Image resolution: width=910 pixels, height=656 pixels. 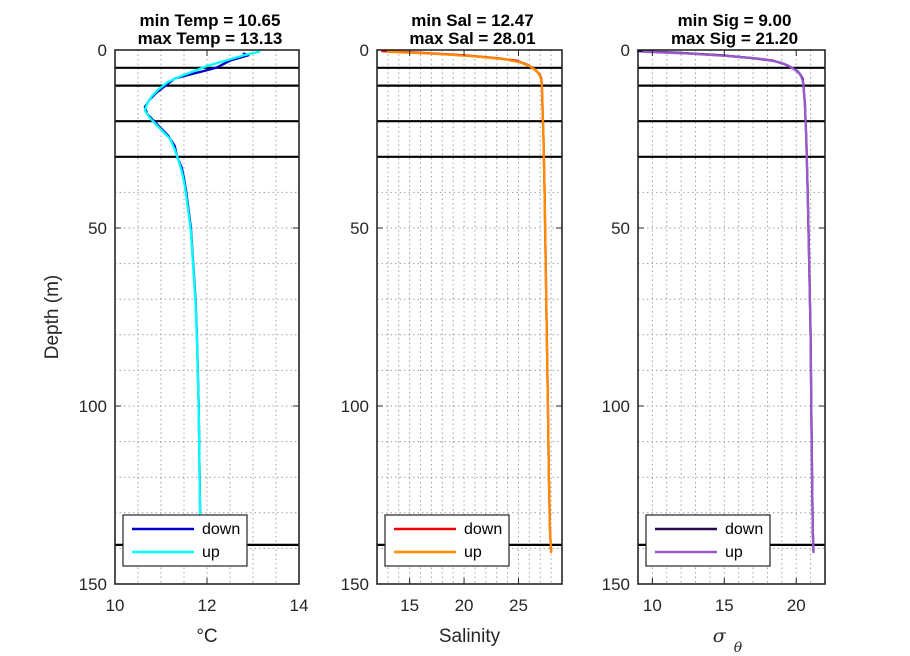 I want to click on panel-title-min: min Sal = 12.47, so click(x=472, y=20).